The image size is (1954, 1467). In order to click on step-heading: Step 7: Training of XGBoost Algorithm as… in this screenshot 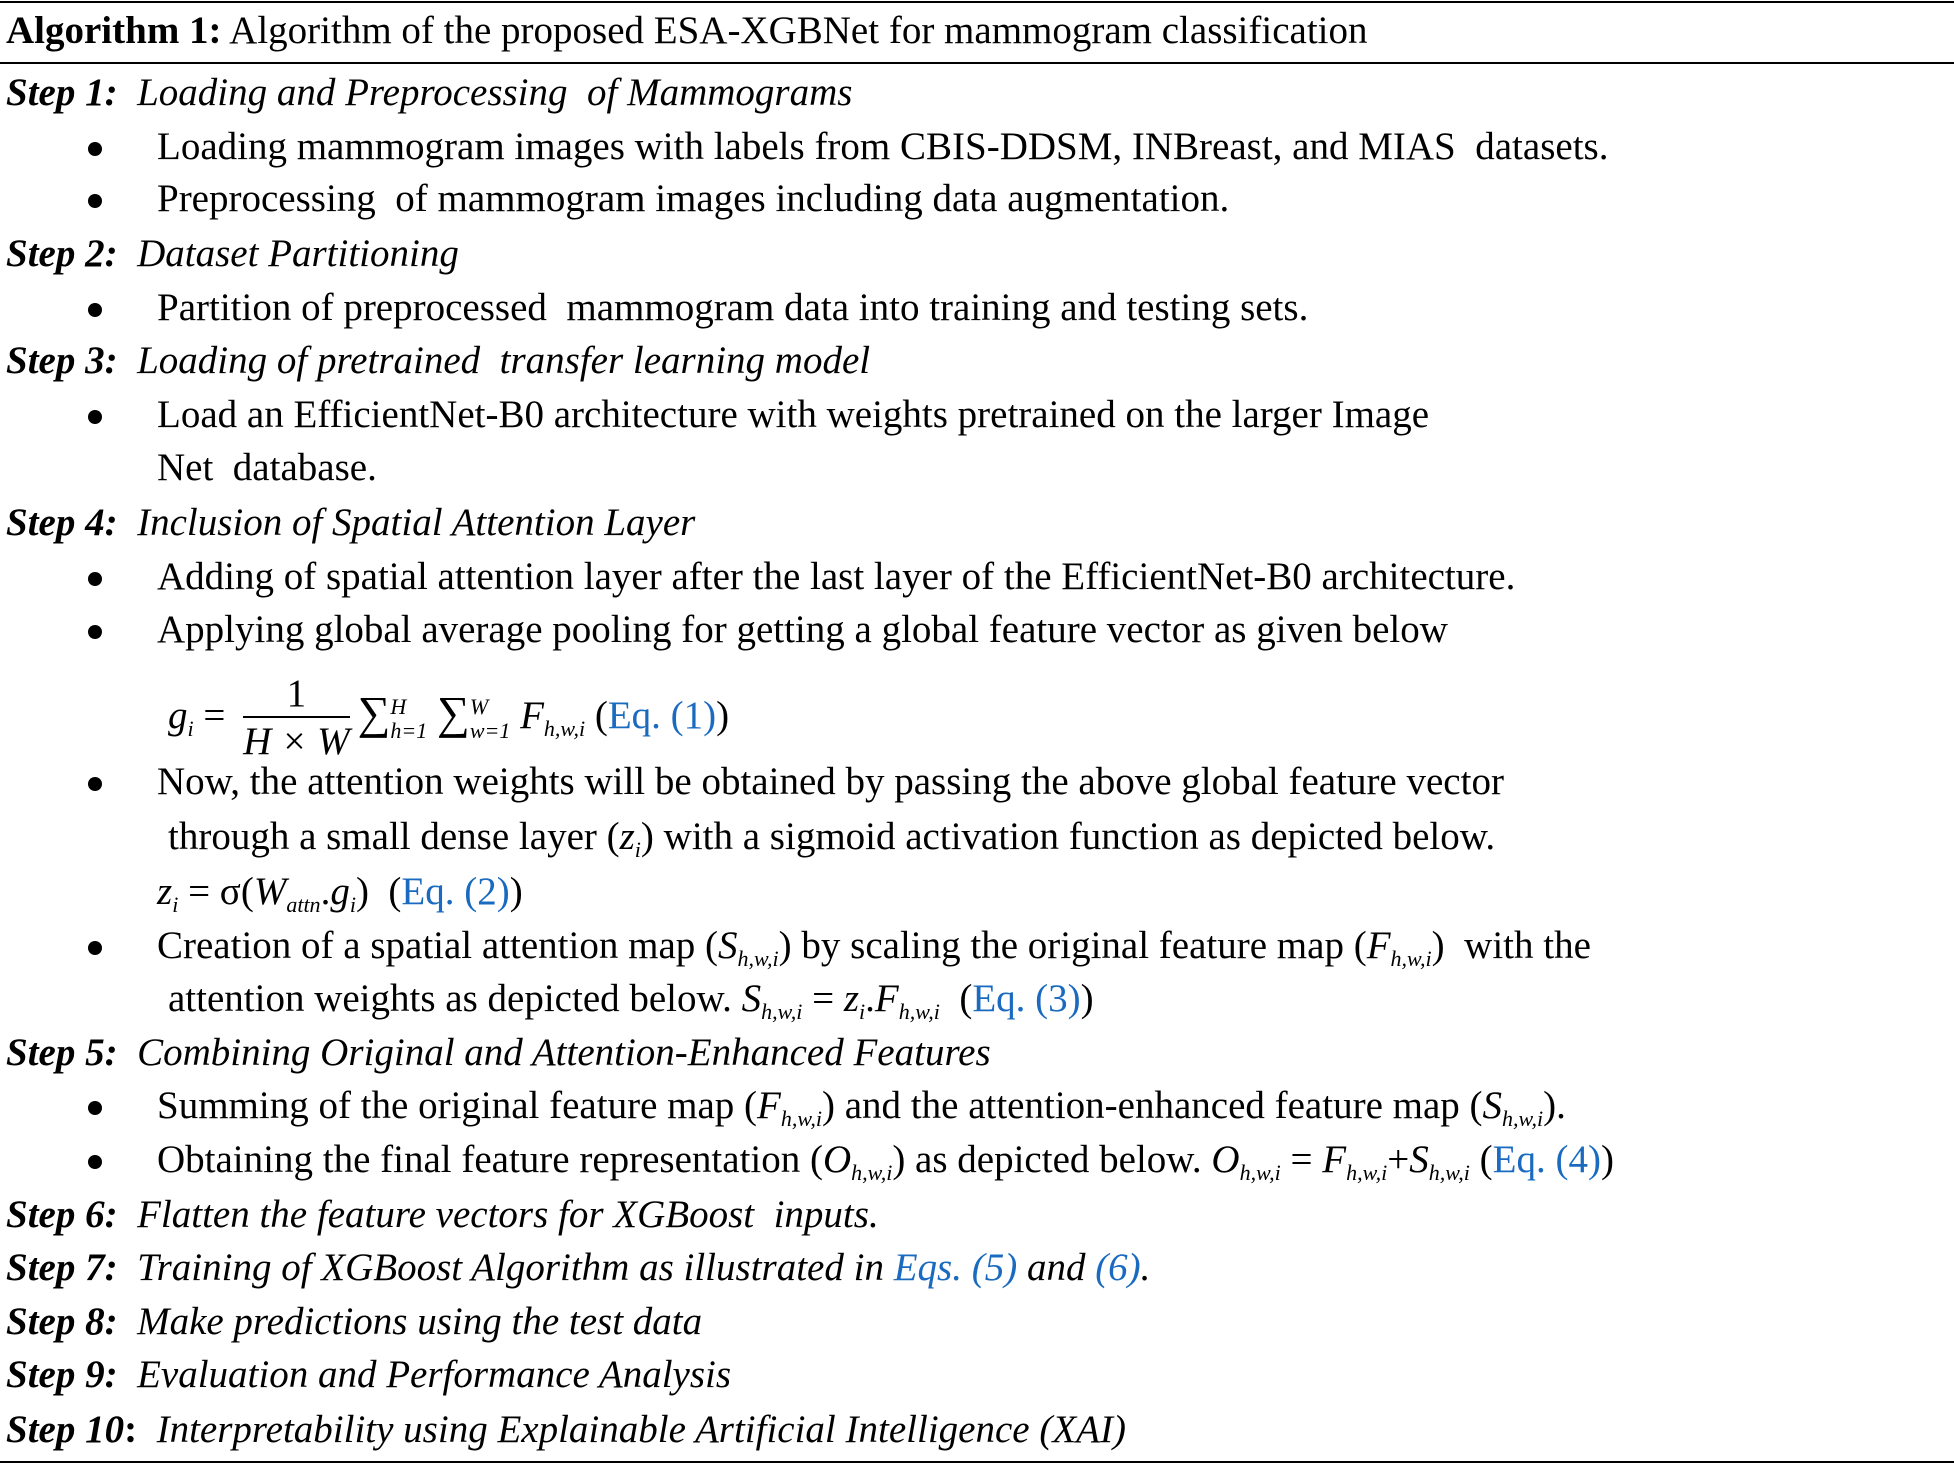, I will do `click(578, 1268)`.